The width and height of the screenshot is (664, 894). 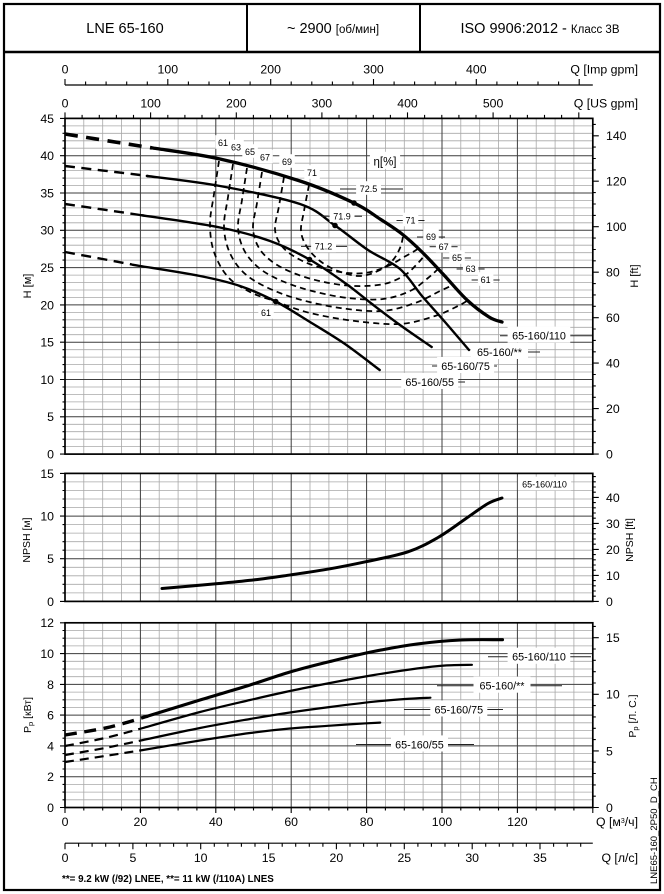 What do you see at coordinates (333, 29) in the screenshot?
I see `svg-text: ~ 2900 [об/мин]` at bounding box center [333, 29].